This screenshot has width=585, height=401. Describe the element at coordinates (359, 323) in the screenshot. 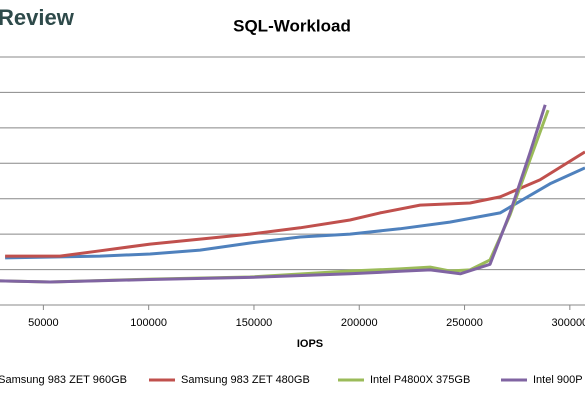

I see `x-tick-label: 200000` at that location.